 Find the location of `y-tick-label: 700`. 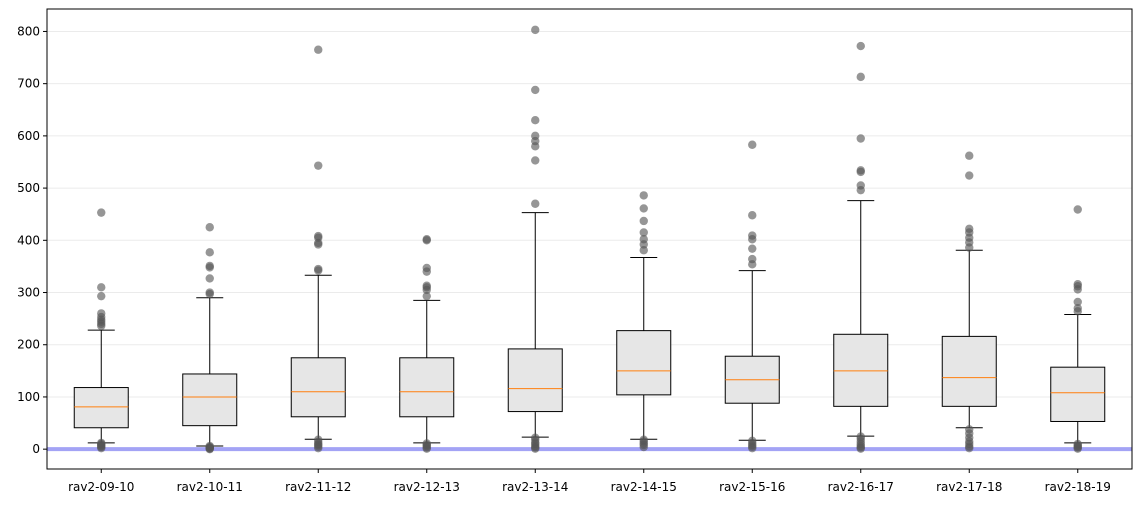

y-tick-label: 700 is located at coordinates (28, 84).